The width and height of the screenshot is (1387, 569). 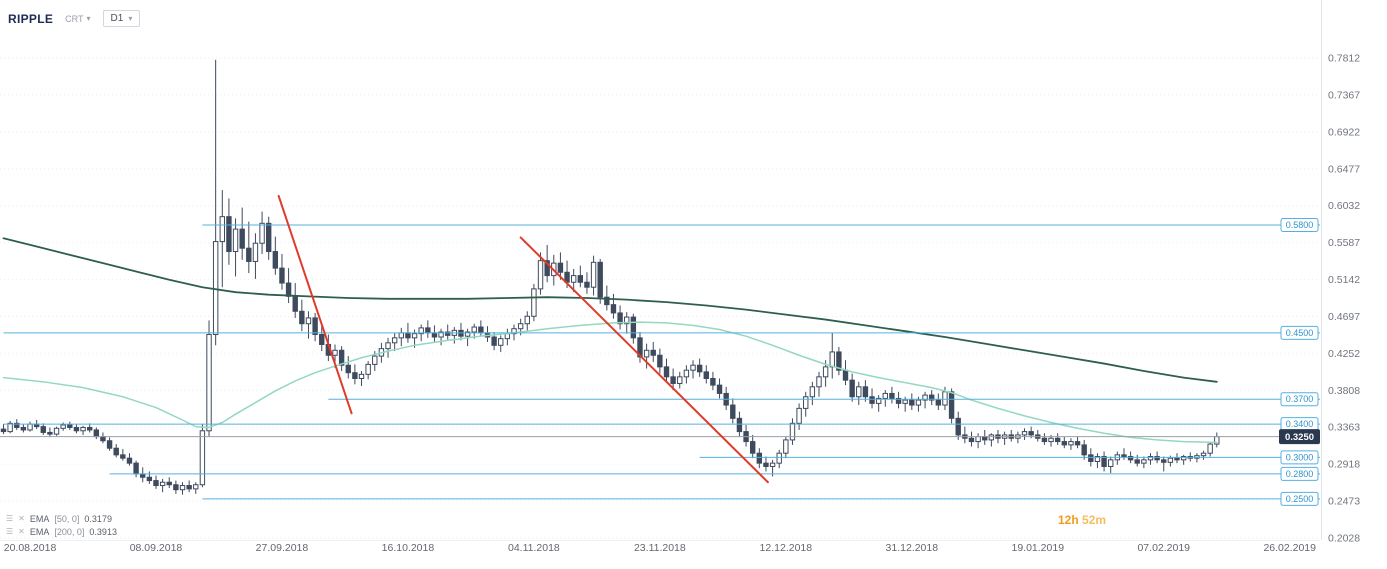 I want to click on x-axis-label: 31.12.2018, so click(x=912, y=548).